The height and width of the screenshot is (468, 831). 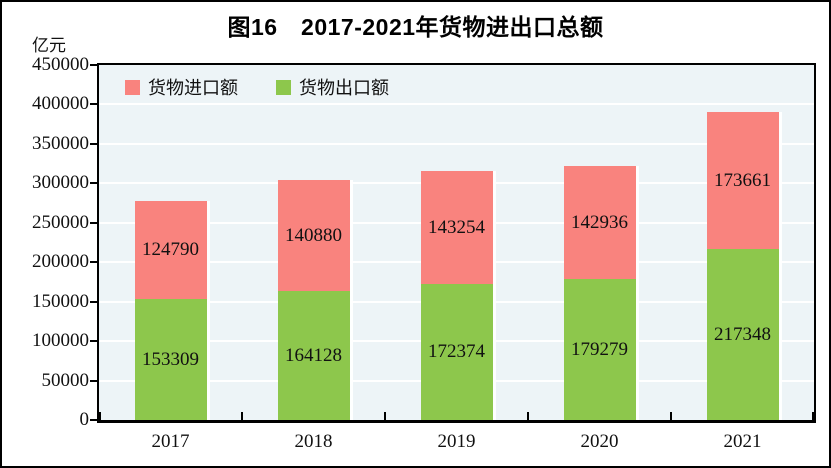 I want to click on bar-segment-export: 172374, so click(x=456, y=352).